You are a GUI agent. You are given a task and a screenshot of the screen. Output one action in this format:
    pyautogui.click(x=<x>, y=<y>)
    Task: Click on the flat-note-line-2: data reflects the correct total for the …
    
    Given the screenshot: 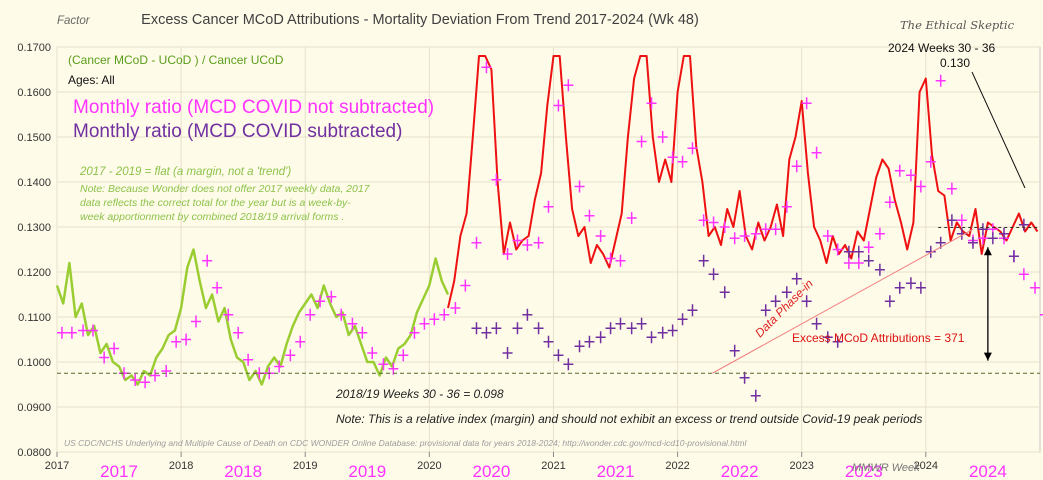 What is the action you would take?
    pyautogui.click(x=215, y=203)
    